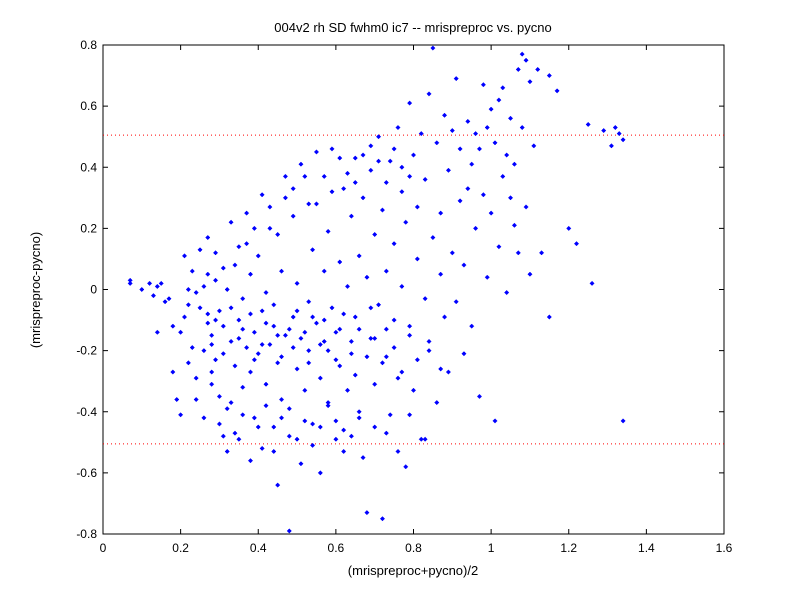  Describe the element at coordinates (88, 45) in the screenshot. I see `y-tick-label: 0.8` at that location.